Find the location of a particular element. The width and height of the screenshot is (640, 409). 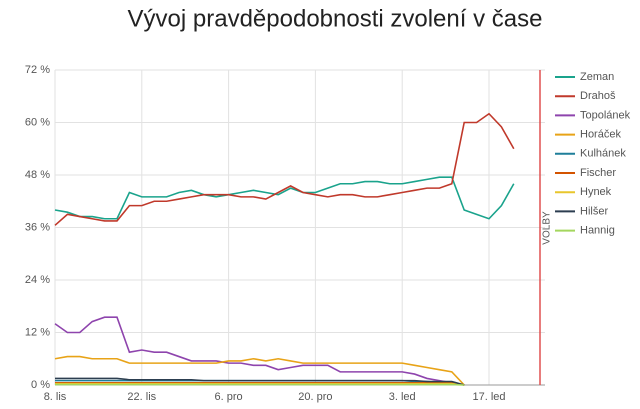

legend-label: Hynek is located at coordinates (596, 192).